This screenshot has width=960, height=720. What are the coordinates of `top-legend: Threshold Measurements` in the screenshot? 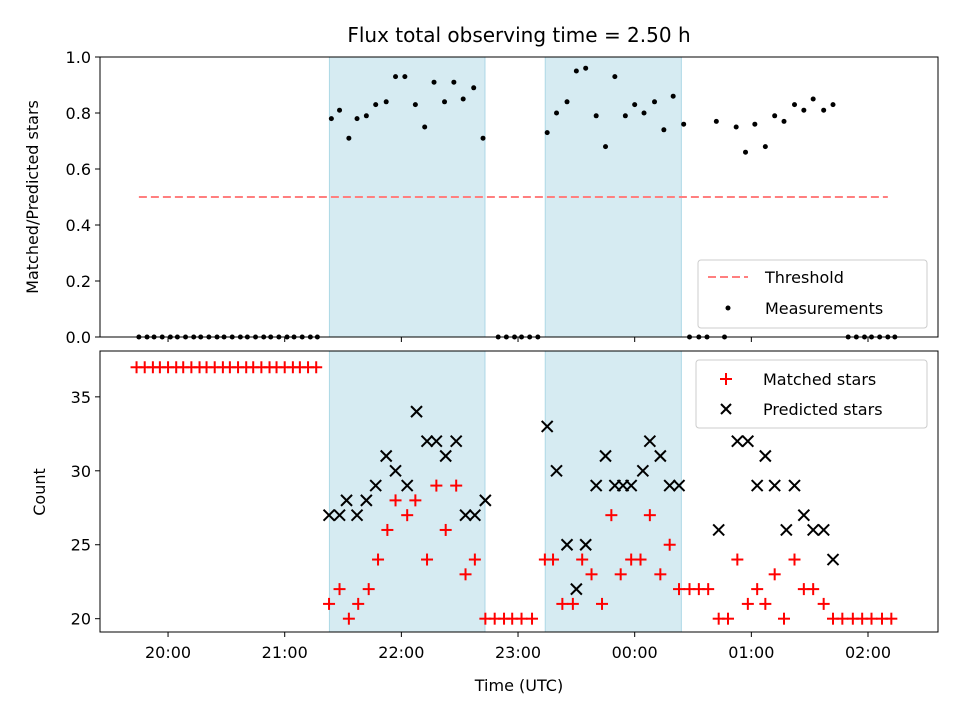 It's located at (812, 294).